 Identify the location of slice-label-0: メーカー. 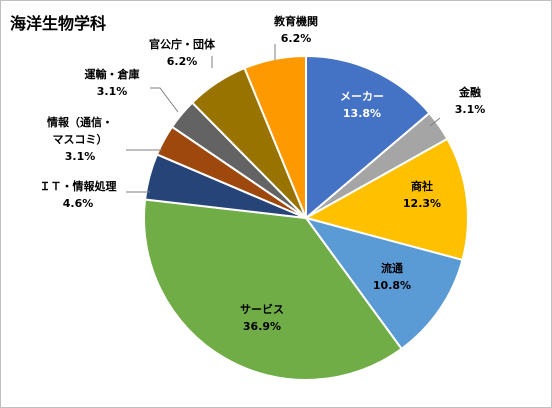
(362, 96).